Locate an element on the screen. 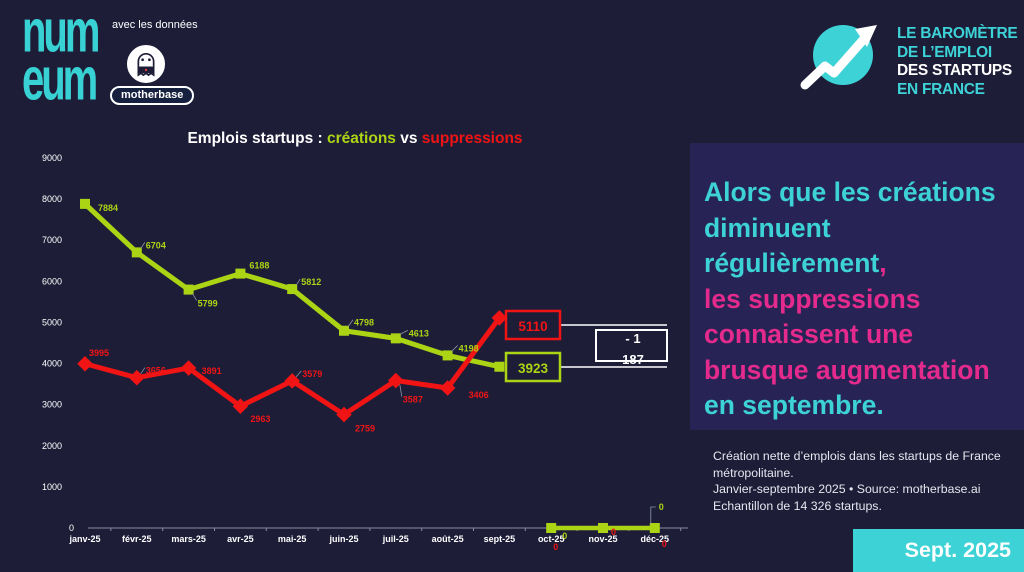 This screenshot has width=1024, height=572. x-tick-label: nov-25 is located at coordinates (602, 539).